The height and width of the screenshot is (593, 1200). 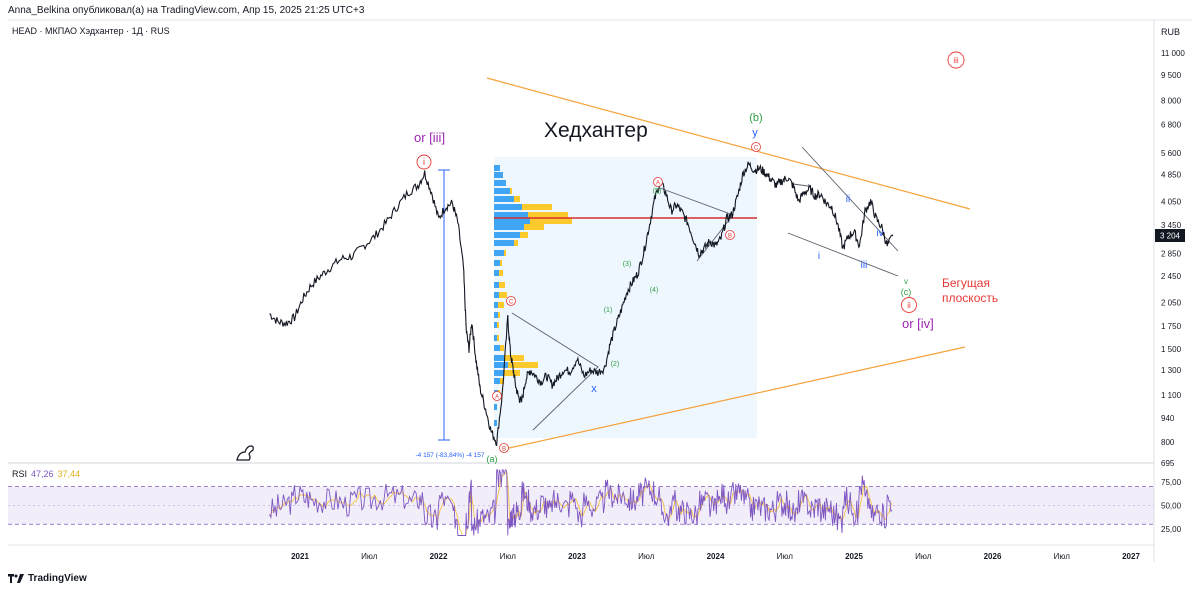 What do you see at coordinates (555, 371) in the screenshot?
I see `triangle-x` at bounding box center [555, 371].